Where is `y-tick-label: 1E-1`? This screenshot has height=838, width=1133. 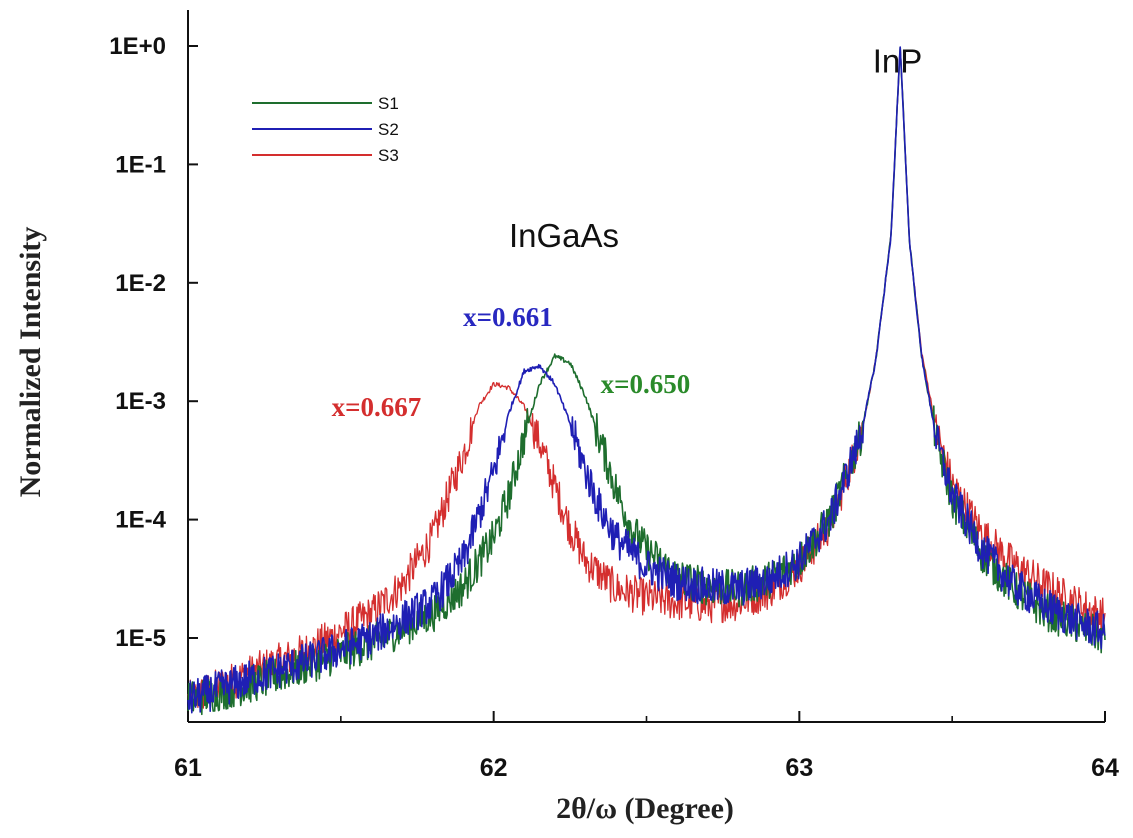
y-tick-label: 1E-1 is located at coordinates (140, 164).